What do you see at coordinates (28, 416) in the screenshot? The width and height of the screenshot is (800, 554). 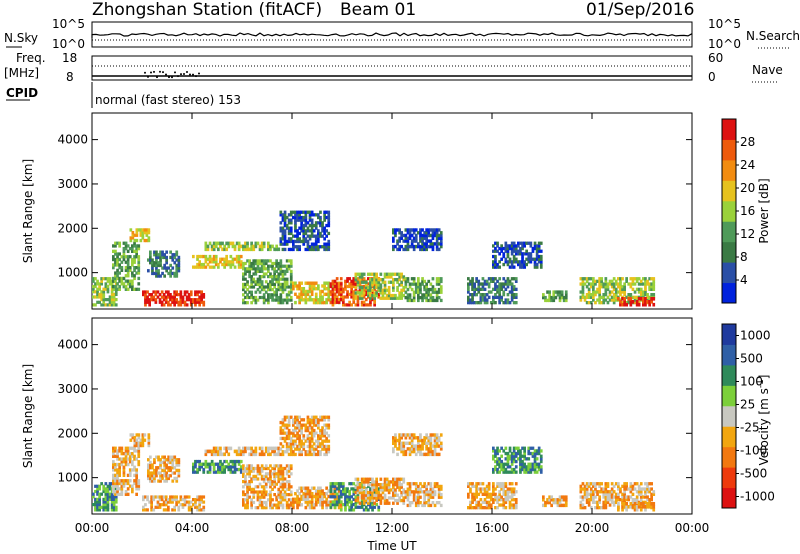 I see `velocity-ylabel: Slant Range [km]` at bounding box center [28, 416].